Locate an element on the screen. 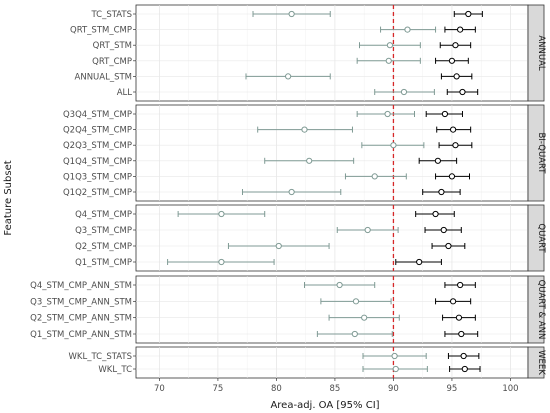 This screenshot has width=550, height=413. x-tick-label: 90 is located at coordinates (393, 389).